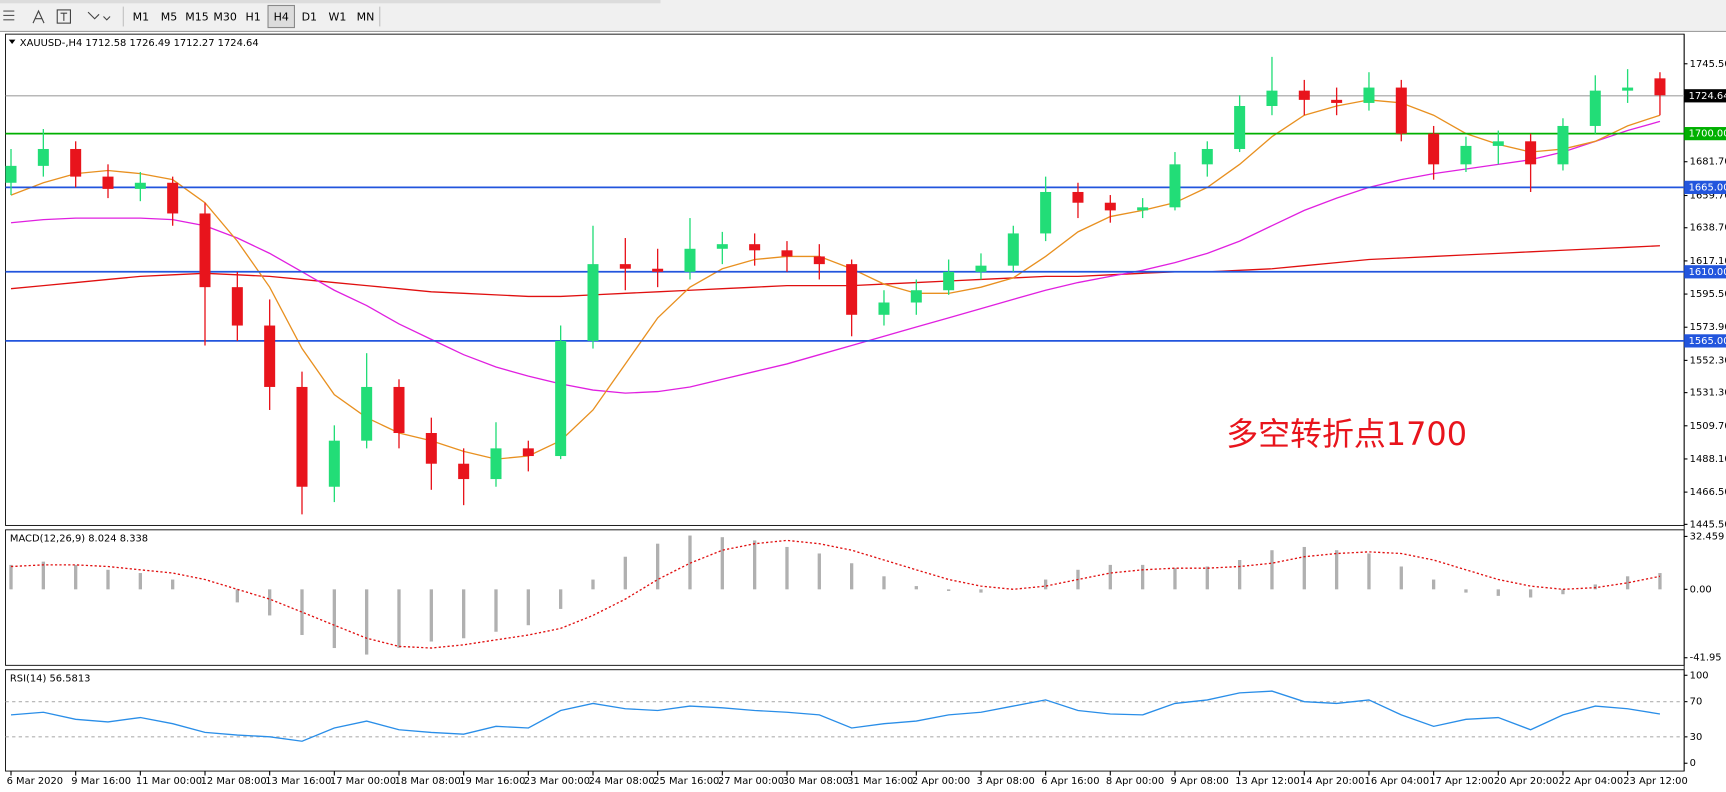  Describe the element at coordinates (330, 2) in the screenshot. I see `toolbar-strip` at that location.